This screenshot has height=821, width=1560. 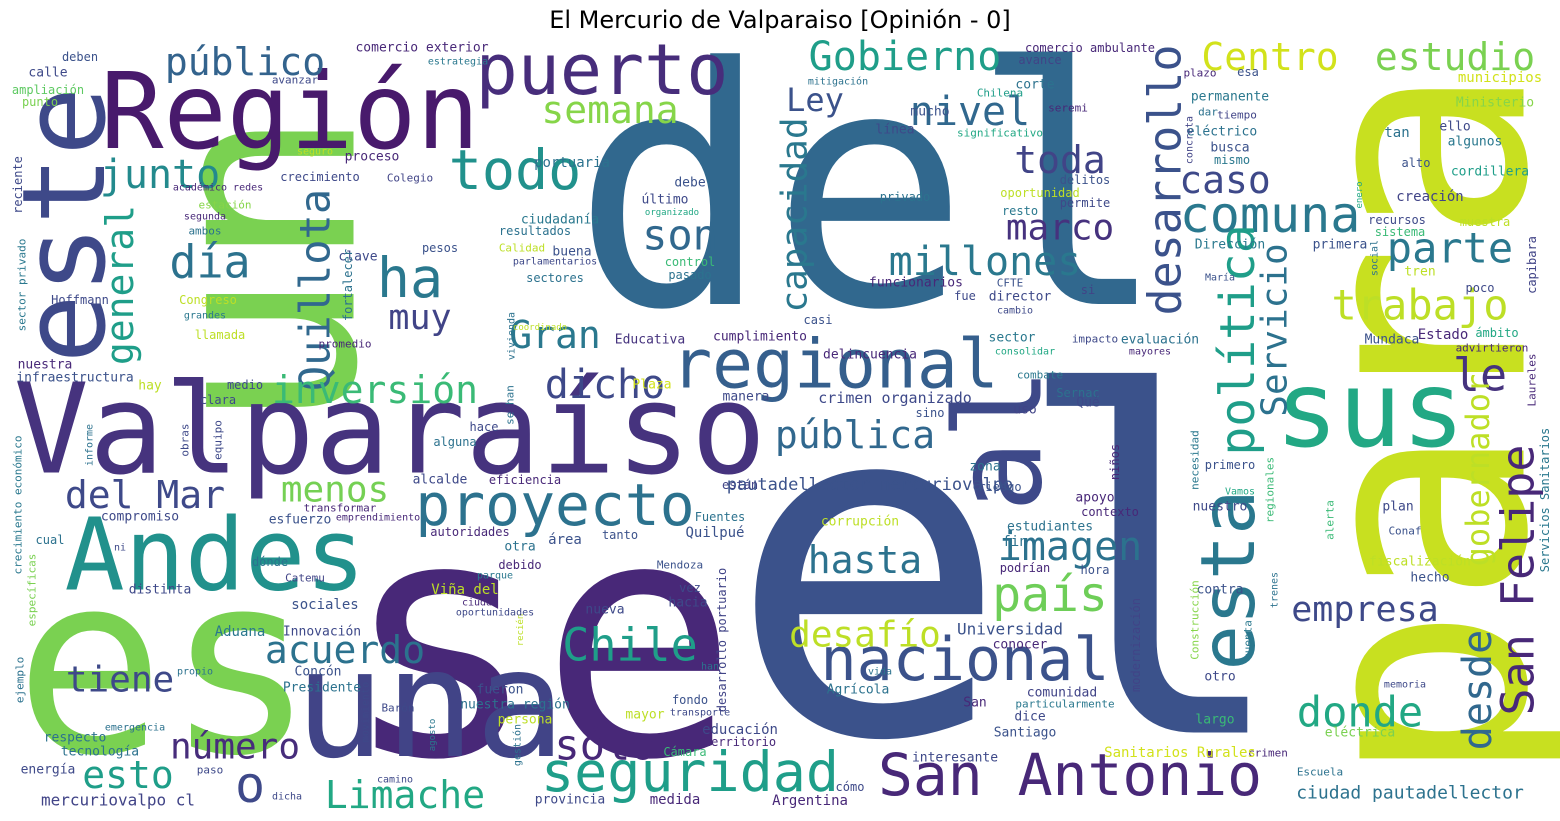 What do you see at coordinates (690, 772) in the screenshot?
I see `word: seguridad` at bounding box center [690, 772].